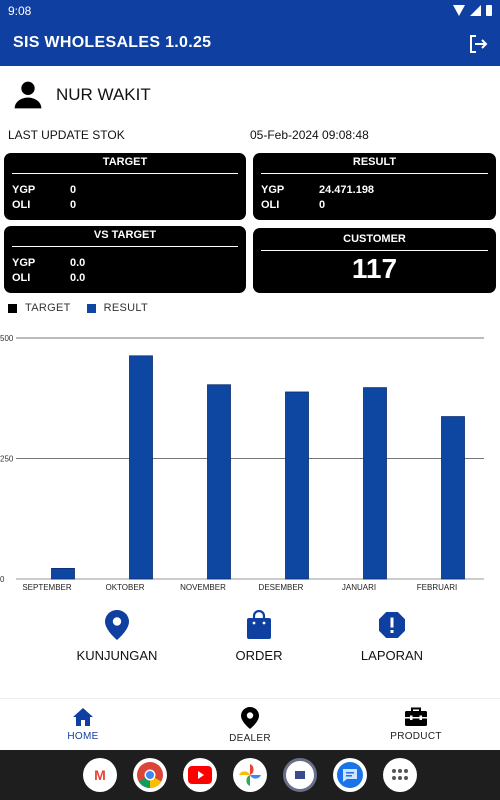 The width and height of the screenshot is (500, 800). I want to click on result-card: RESULT YGP 24.471.198 OLI 0, so click(374, 186).